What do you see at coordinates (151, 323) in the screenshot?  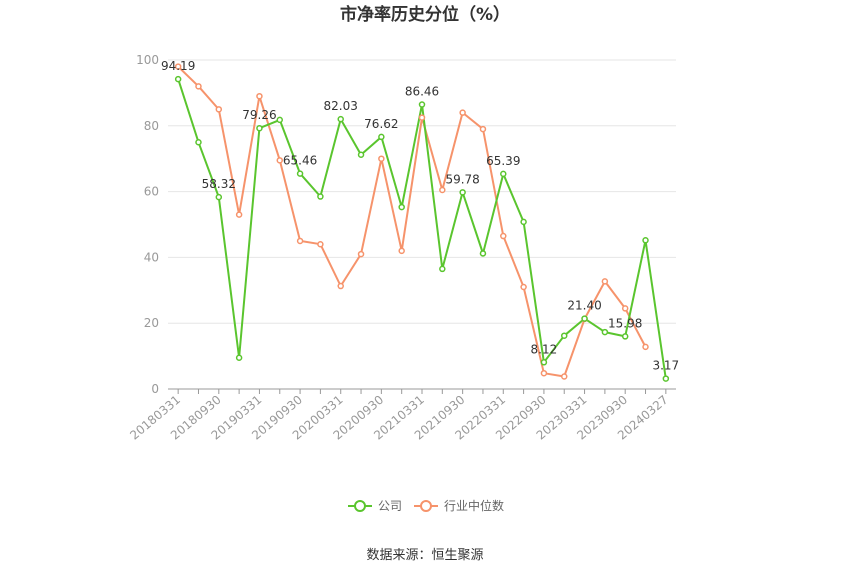 I see `y-tick-label: 20` at bounding box center [151, 323].